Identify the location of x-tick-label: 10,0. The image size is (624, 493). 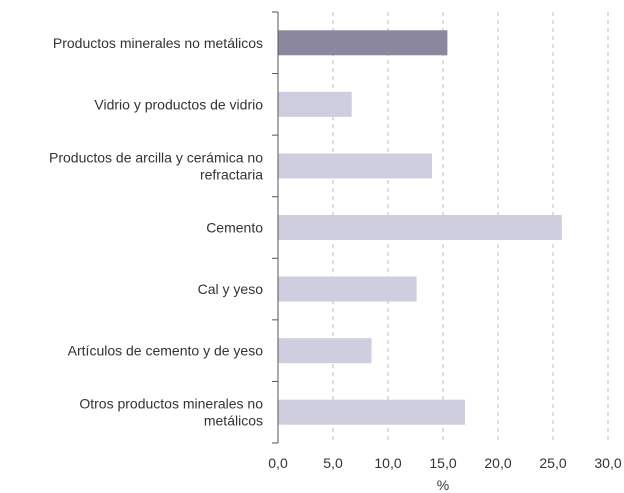
(387, 463).